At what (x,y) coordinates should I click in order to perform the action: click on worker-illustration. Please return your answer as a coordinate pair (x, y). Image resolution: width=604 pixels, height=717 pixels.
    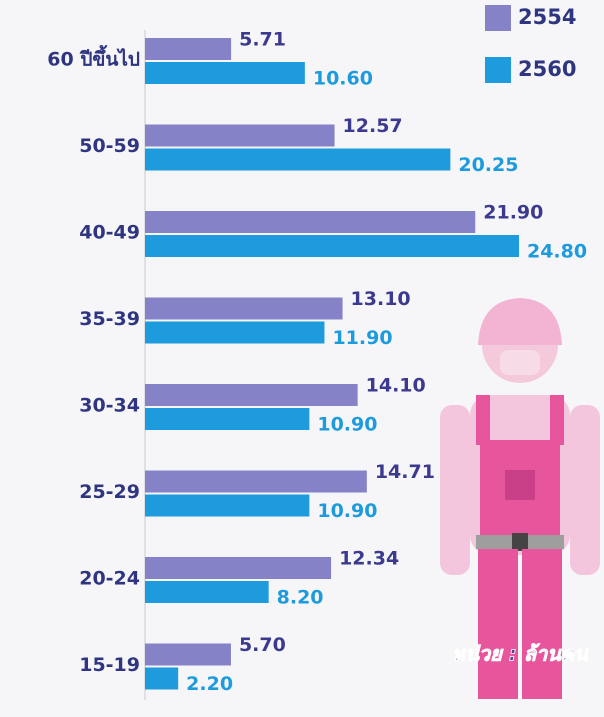
    Looking at the image, I should click on (520, 498).